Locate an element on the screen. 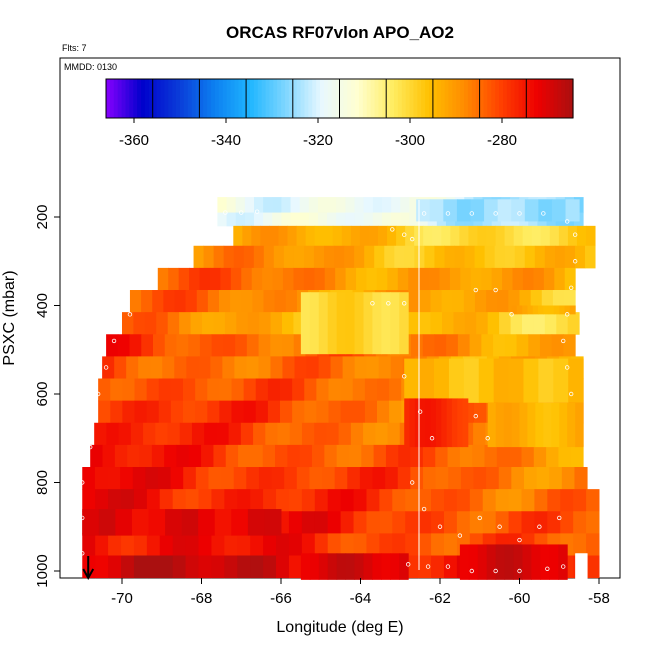 The width and height of the screenshot is (650, 650). colorbar-tick-label: -360 is located at coordinates (134, 140).